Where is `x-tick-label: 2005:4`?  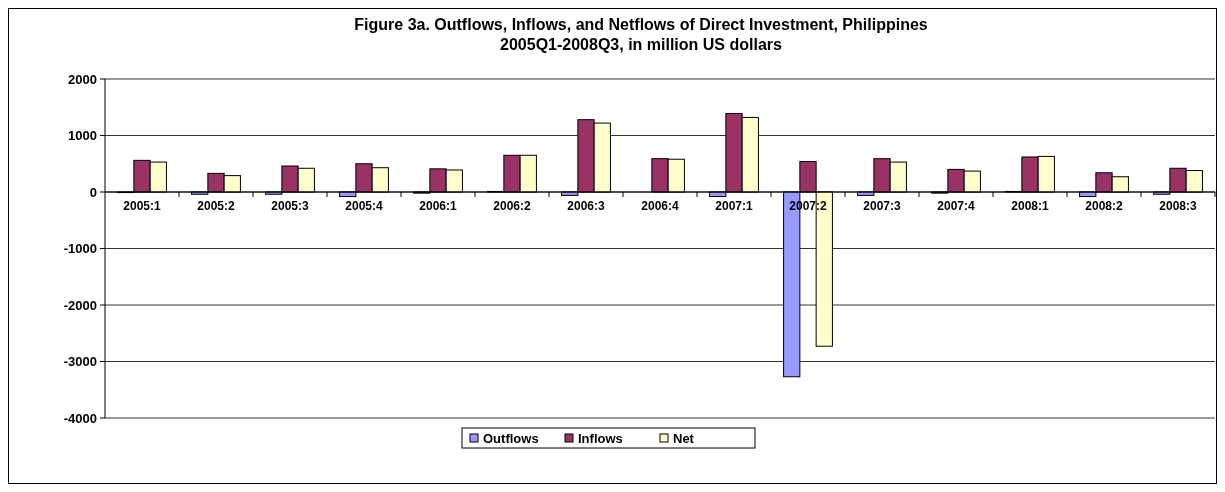 x-tick-label: 2005:4 is located at coordinates (364, 206).